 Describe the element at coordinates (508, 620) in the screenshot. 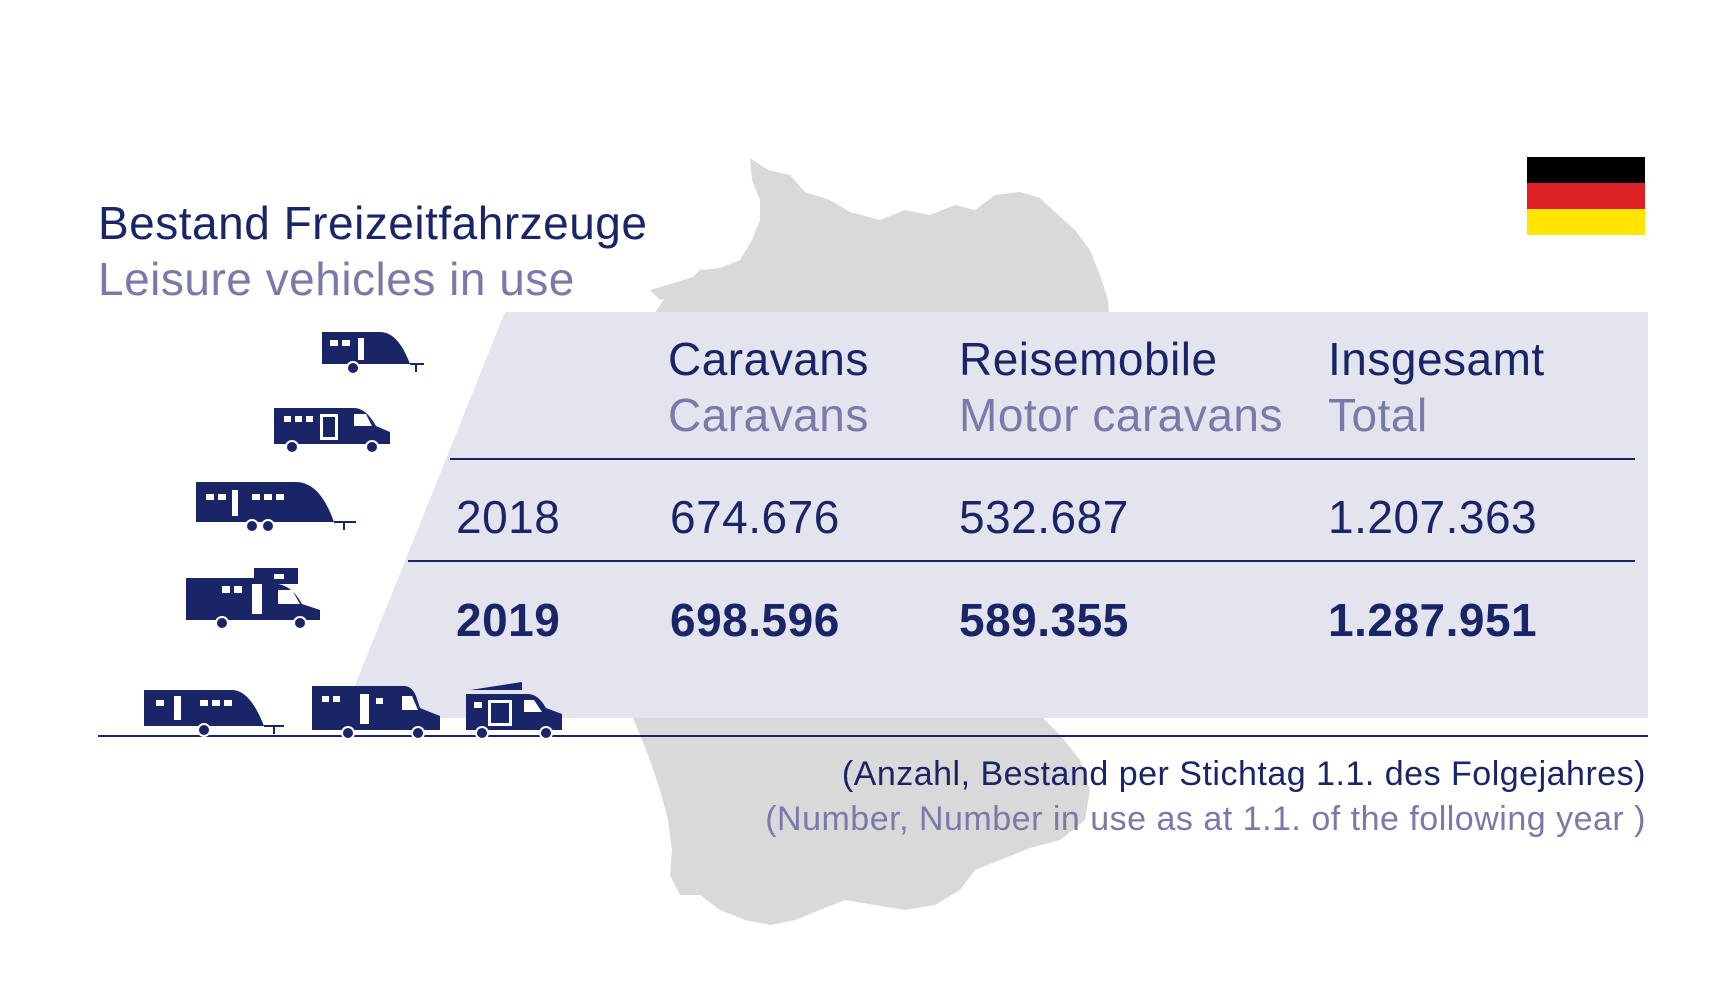

I see `row-year-2019: 2019` at that location.